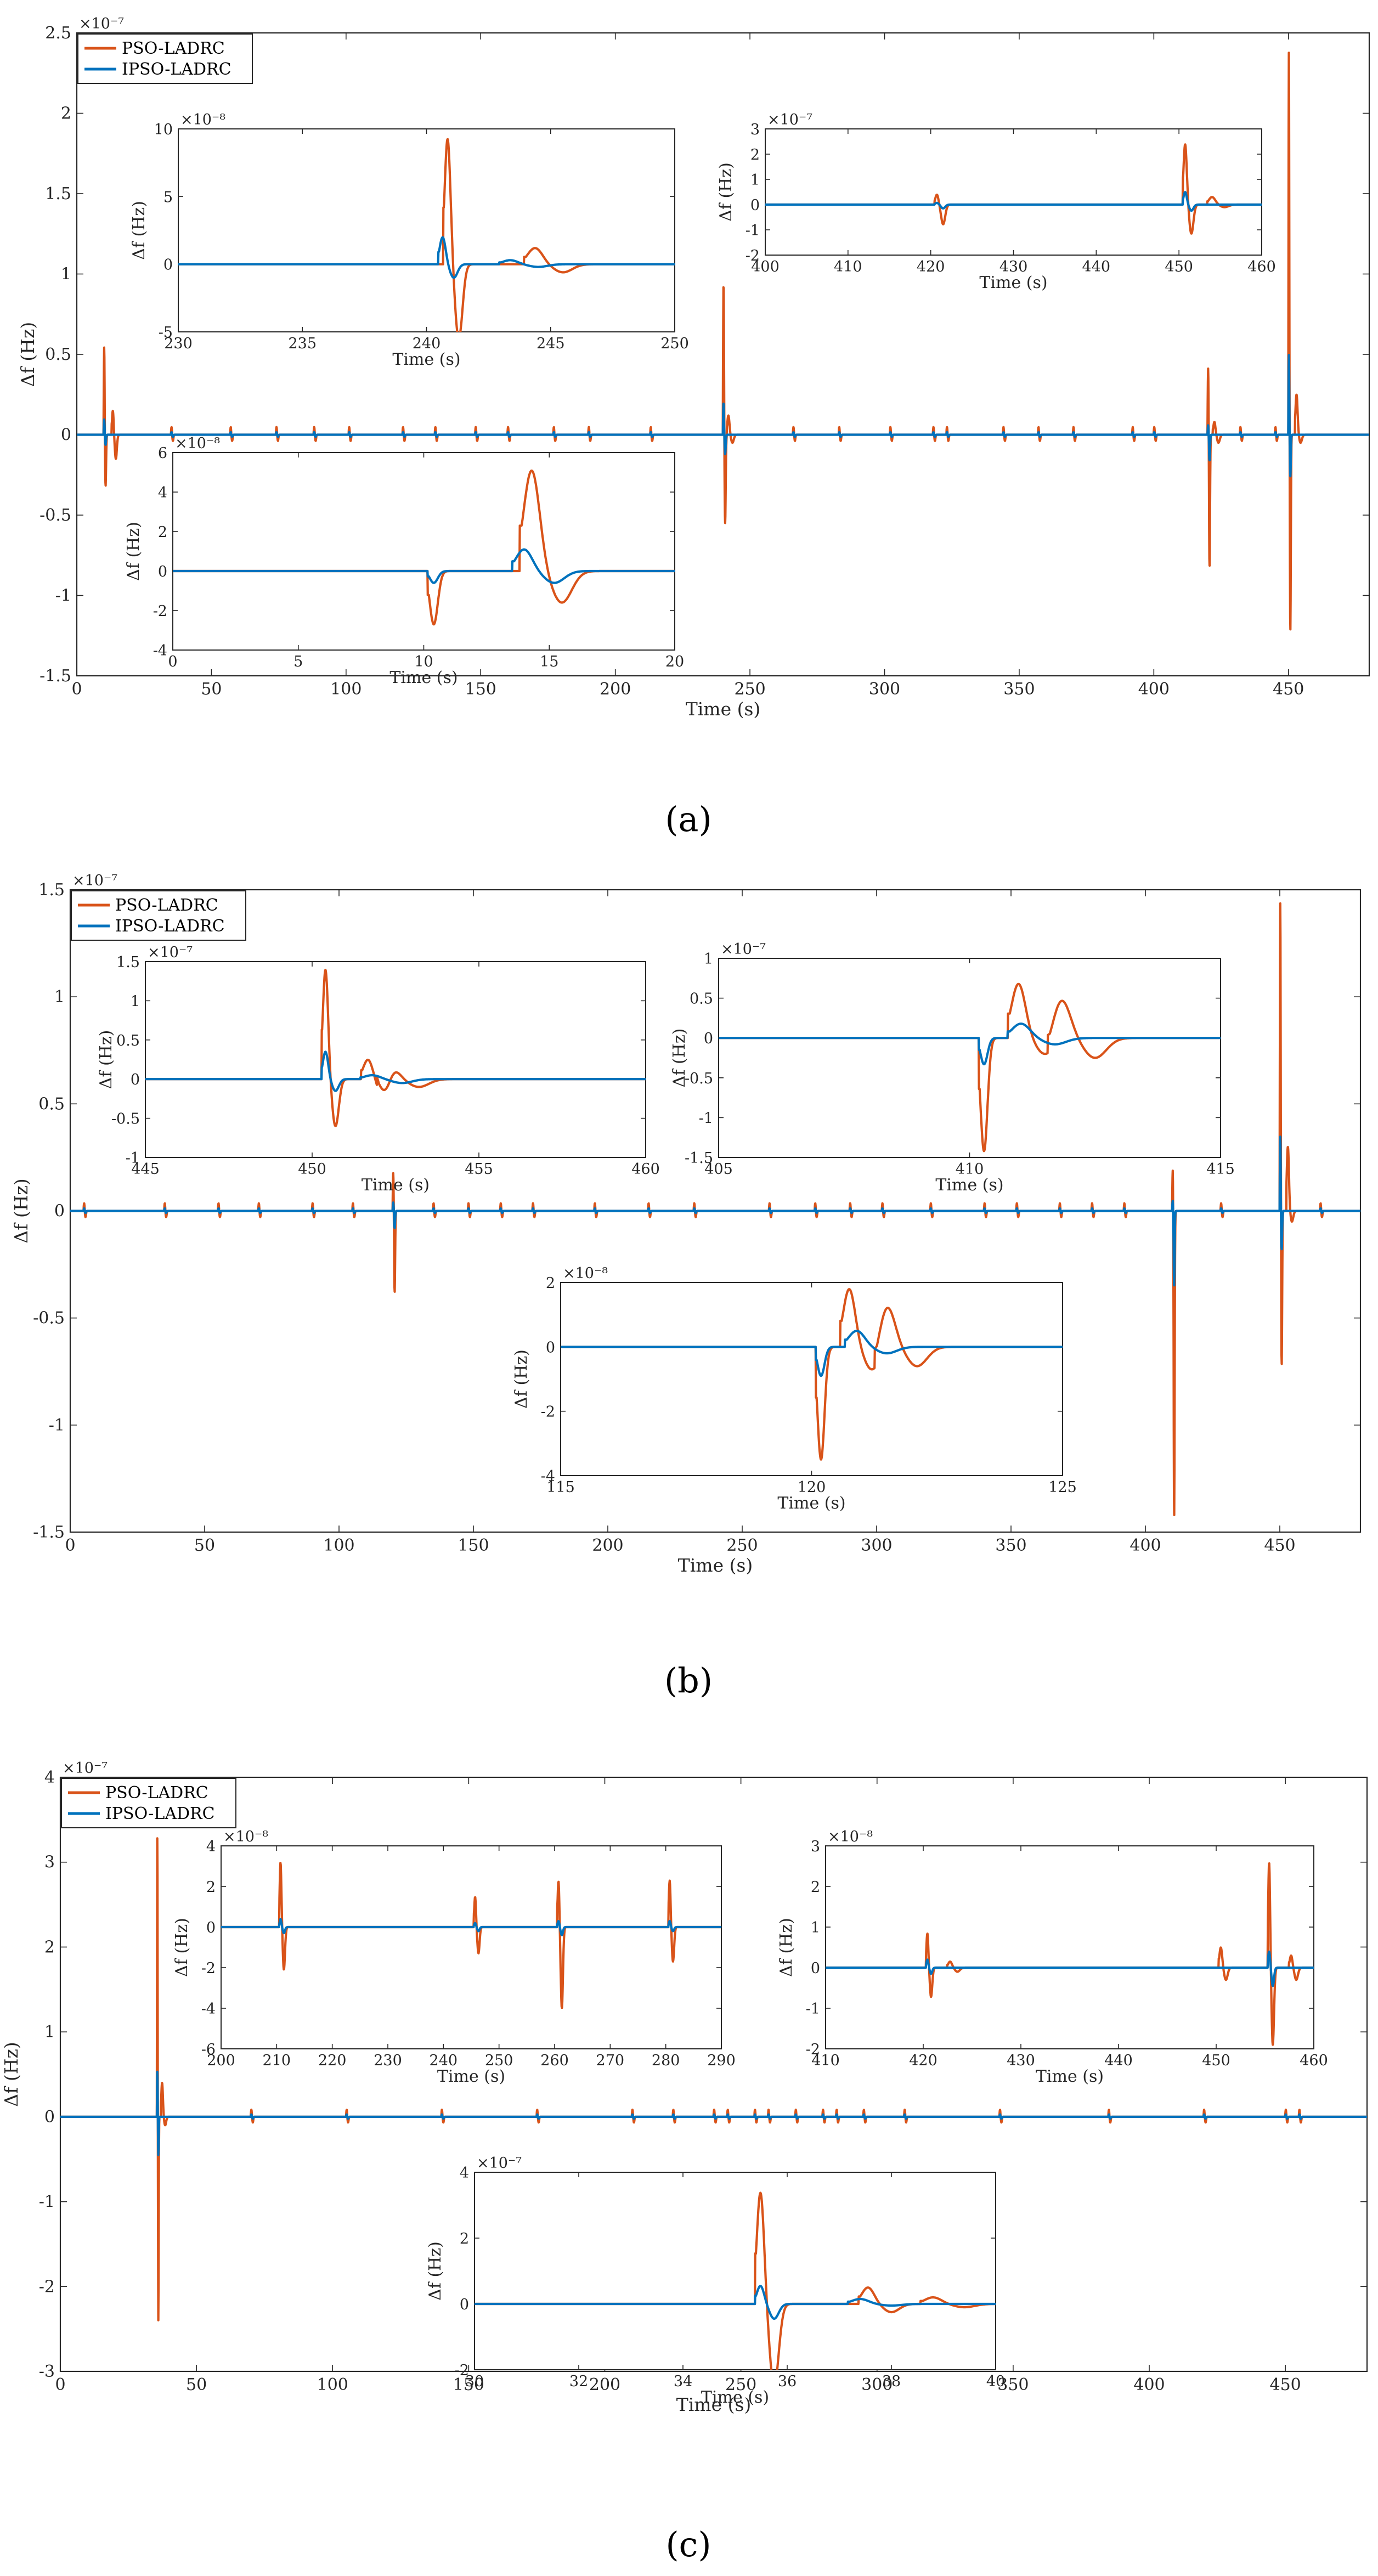 The width and height of the screenshot is (1378, 2576). What do you see at coordinates (646, 1169) in the screenshot?
I see `x-tick-label: 460` at bounding box center [646, 1169].